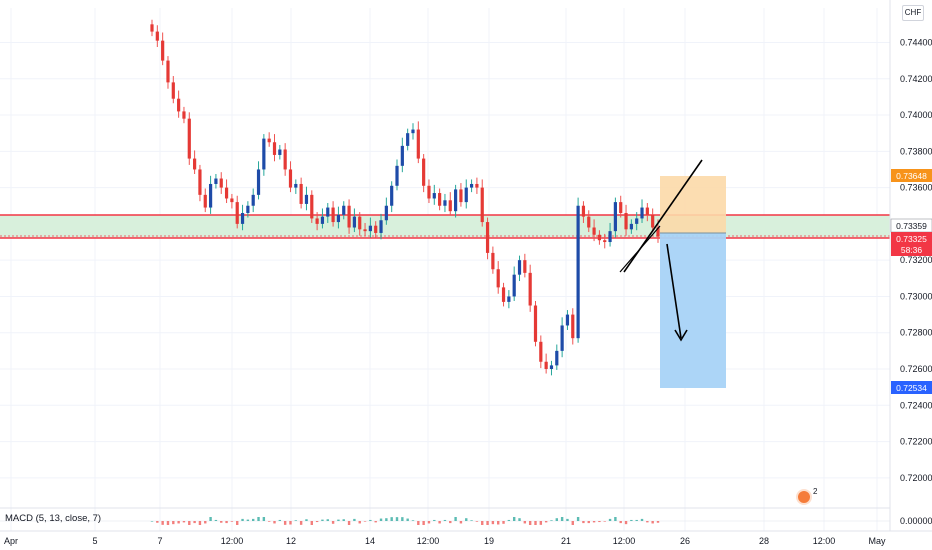  Describe the element at coordinates (804, 497) in the screenshot. I see `event-flag-icon` at that location.